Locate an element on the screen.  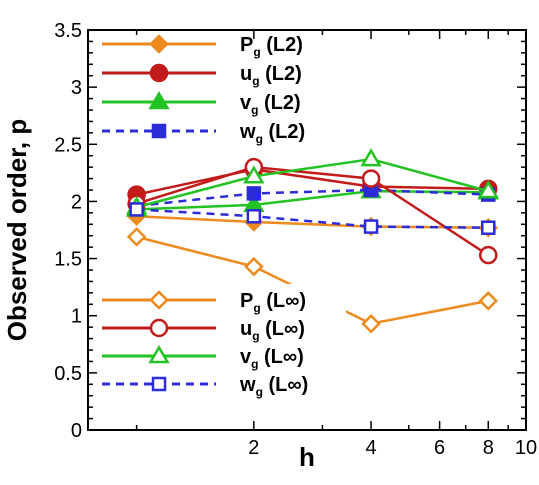
legend-entry-label: ug (L∞) is located at coordinates (272, 330).